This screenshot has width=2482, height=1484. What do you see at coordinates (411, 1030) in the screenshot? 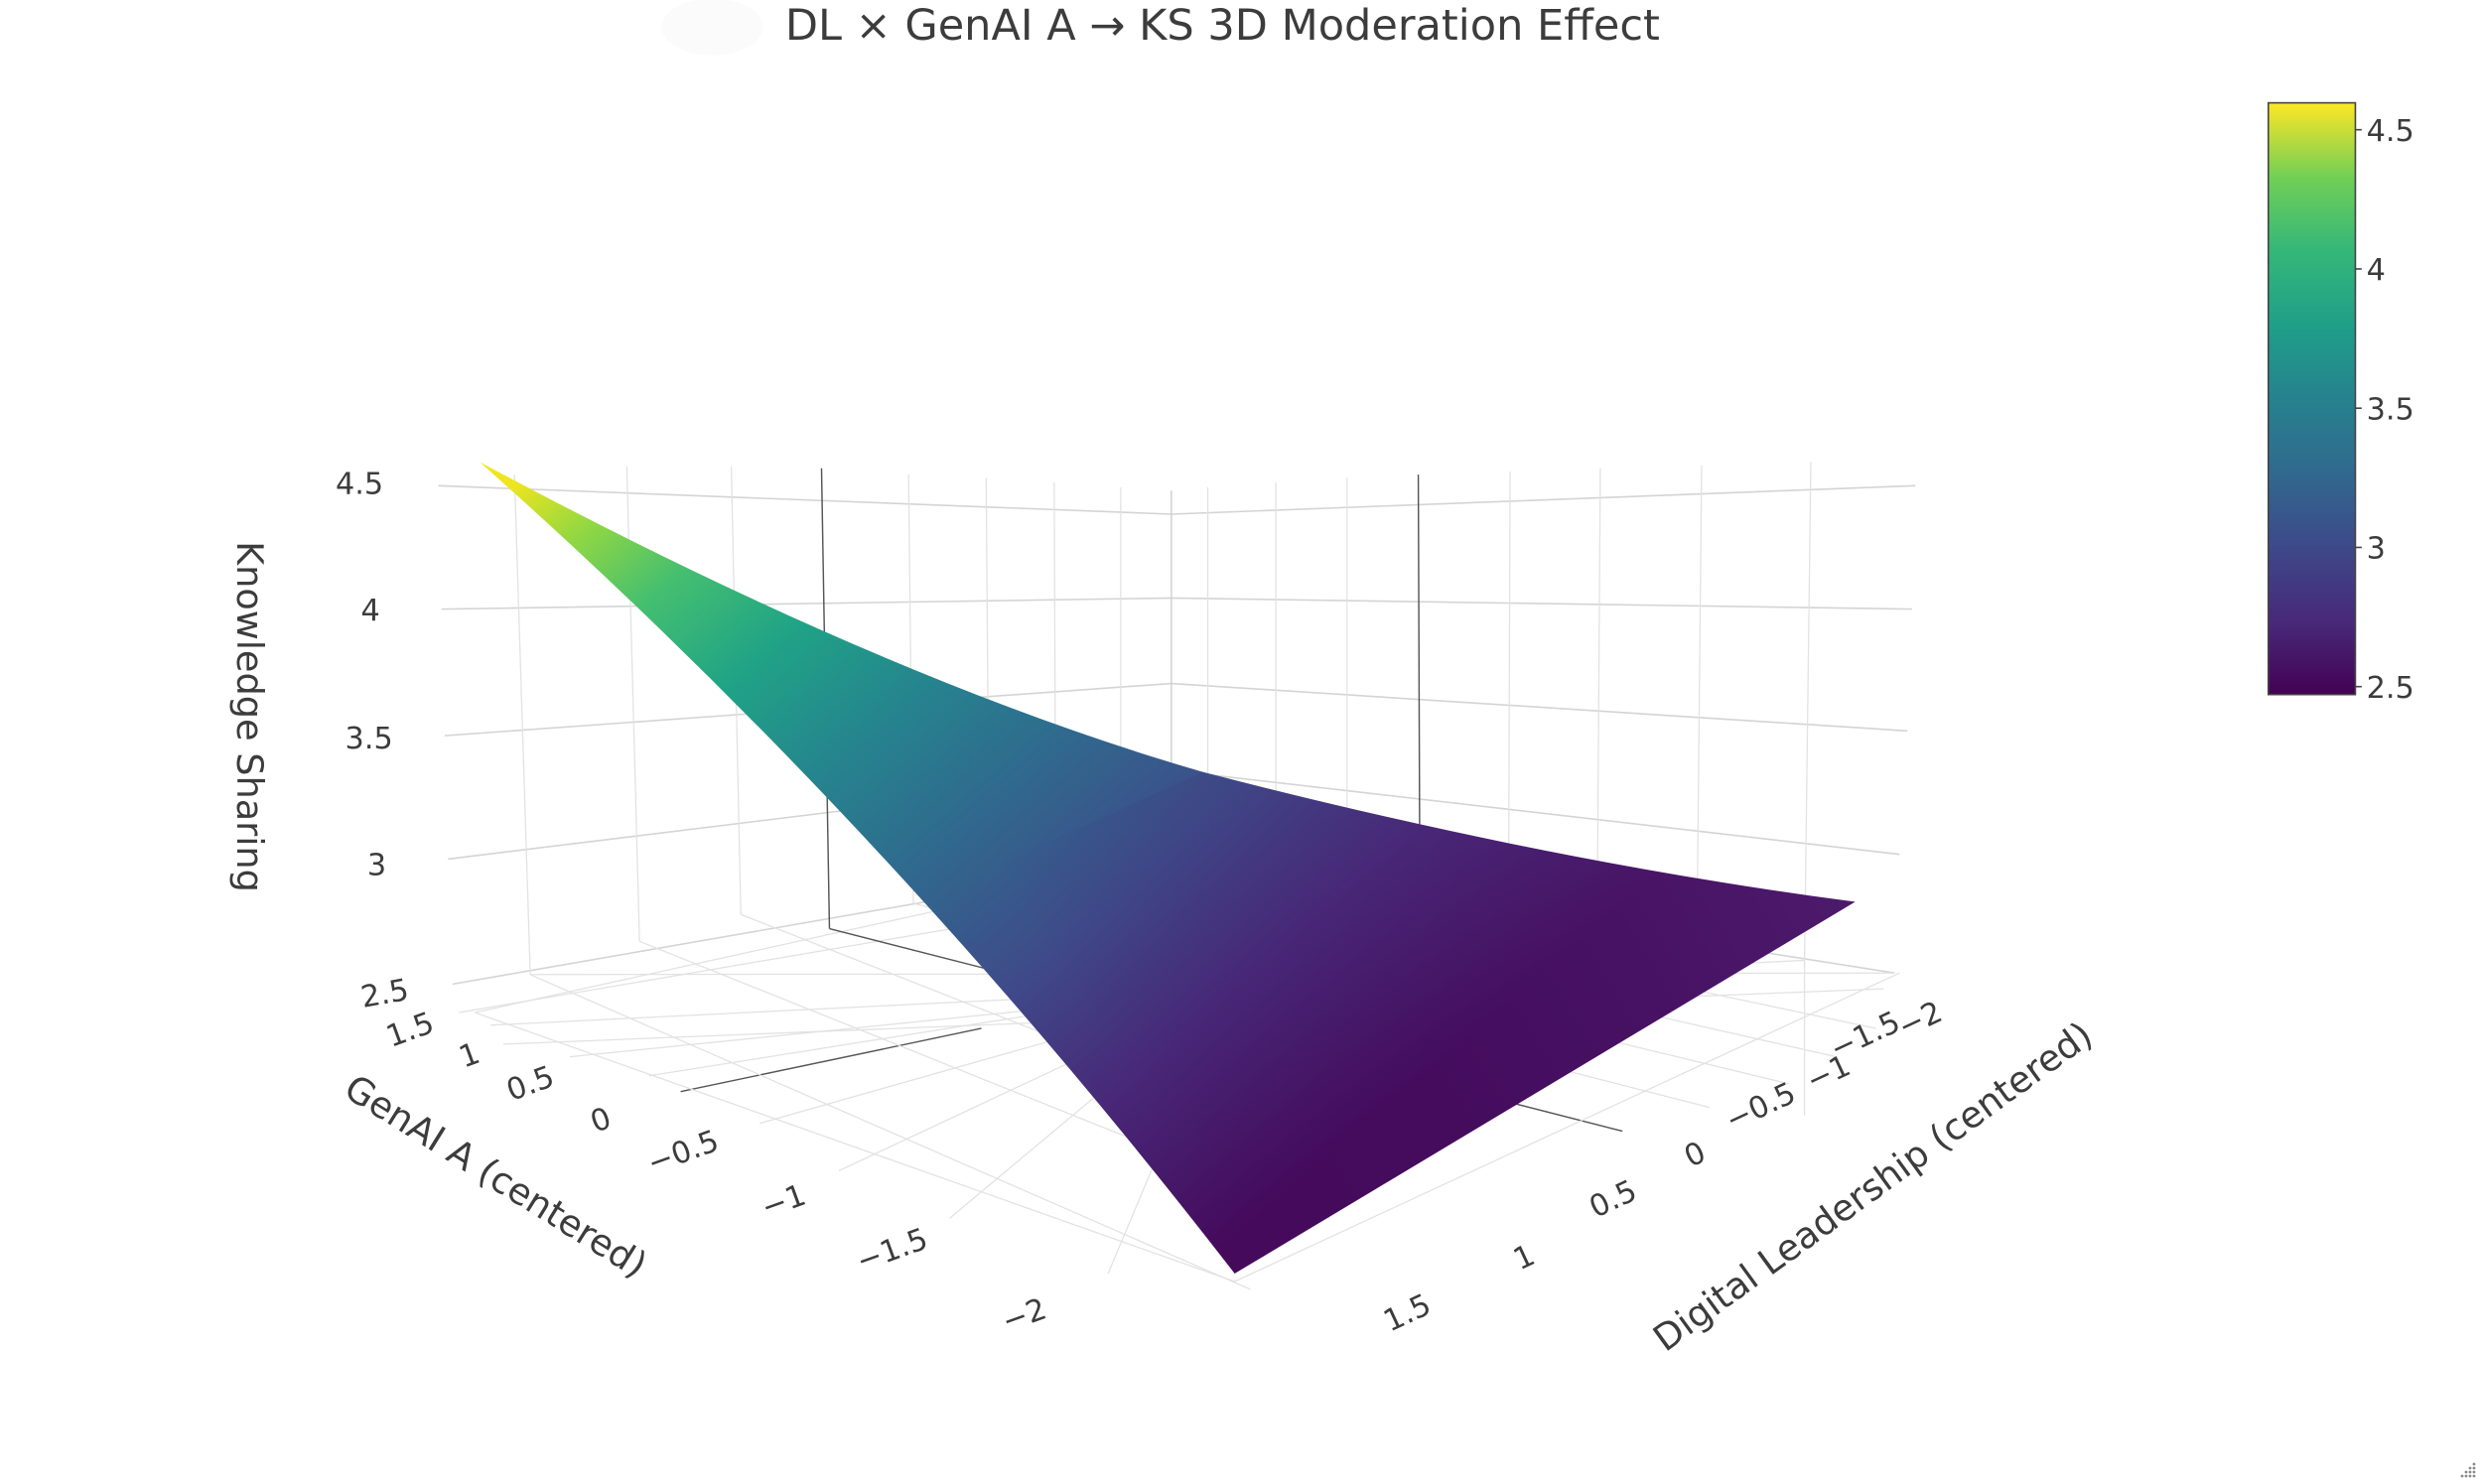
I see `y-tick-label: 1.5` at bounding box center [411, 1030].